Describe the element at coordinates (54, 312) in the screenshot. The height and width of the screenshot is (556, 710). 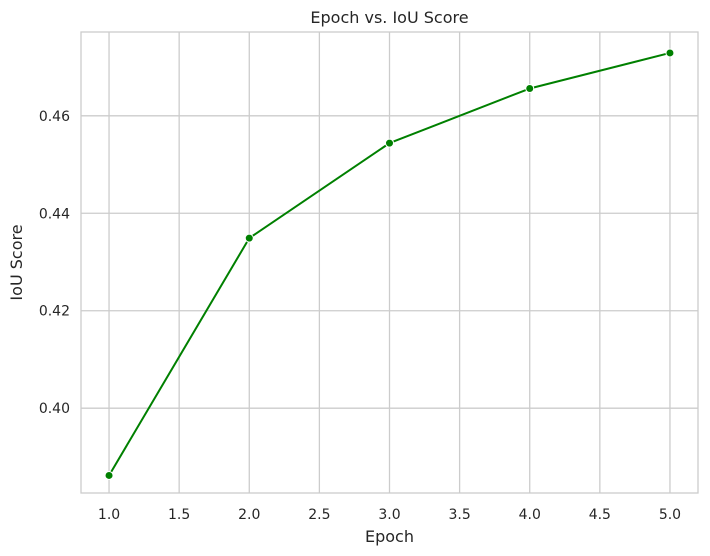
I see `y-tick-label: 0.42` at that location.